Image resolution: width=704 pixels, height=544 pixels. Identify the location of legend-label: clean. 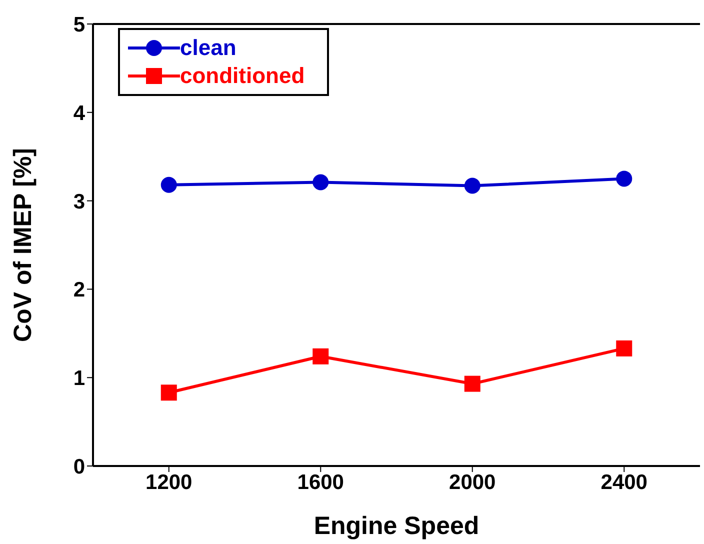
(208, 48).